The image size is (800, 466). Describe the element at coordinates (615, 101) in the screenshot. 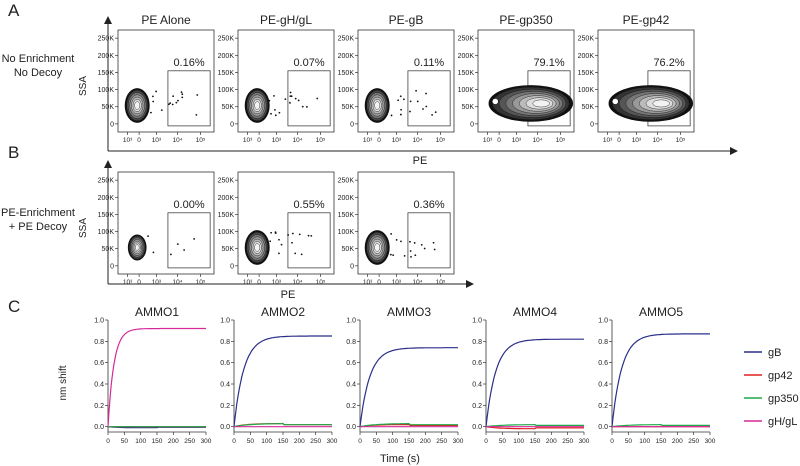

I see `contour-spot` at that location.